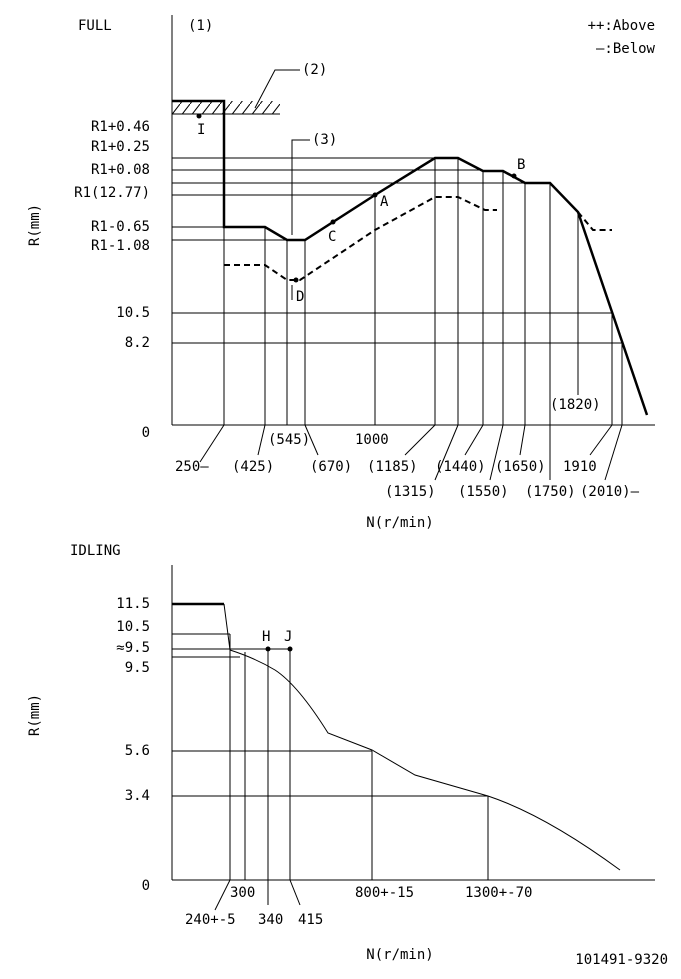 The height and width of the screenshot is (979, 681). What do you see at coordinates (521, 165) in the screenshot?
I see `point-label: B` at bounding box center [521, 165].